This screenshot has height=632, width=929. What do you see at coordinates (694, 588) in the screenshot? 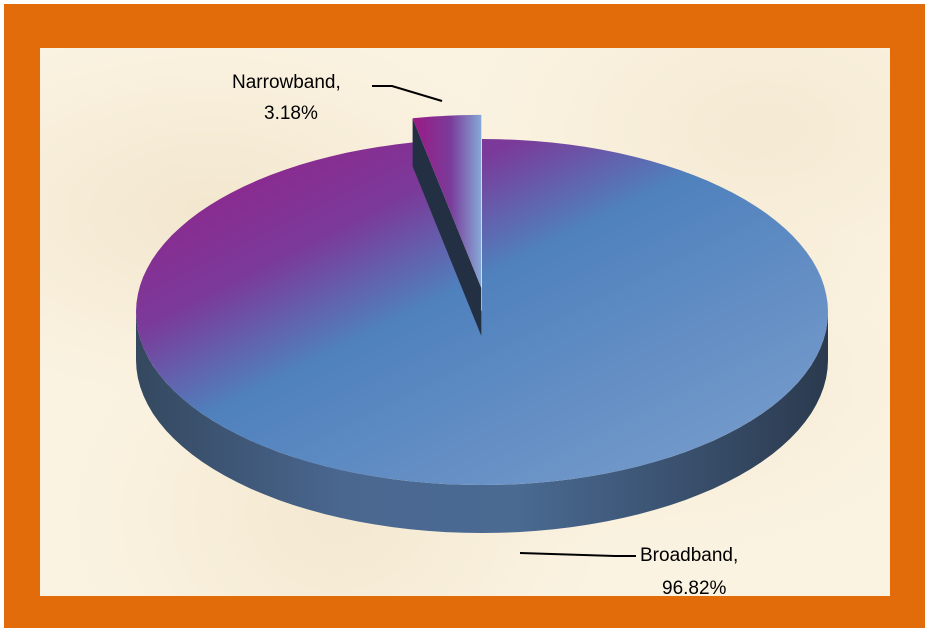
I see `broadband-pct: 96.82%` at bounding box center [694, 588].